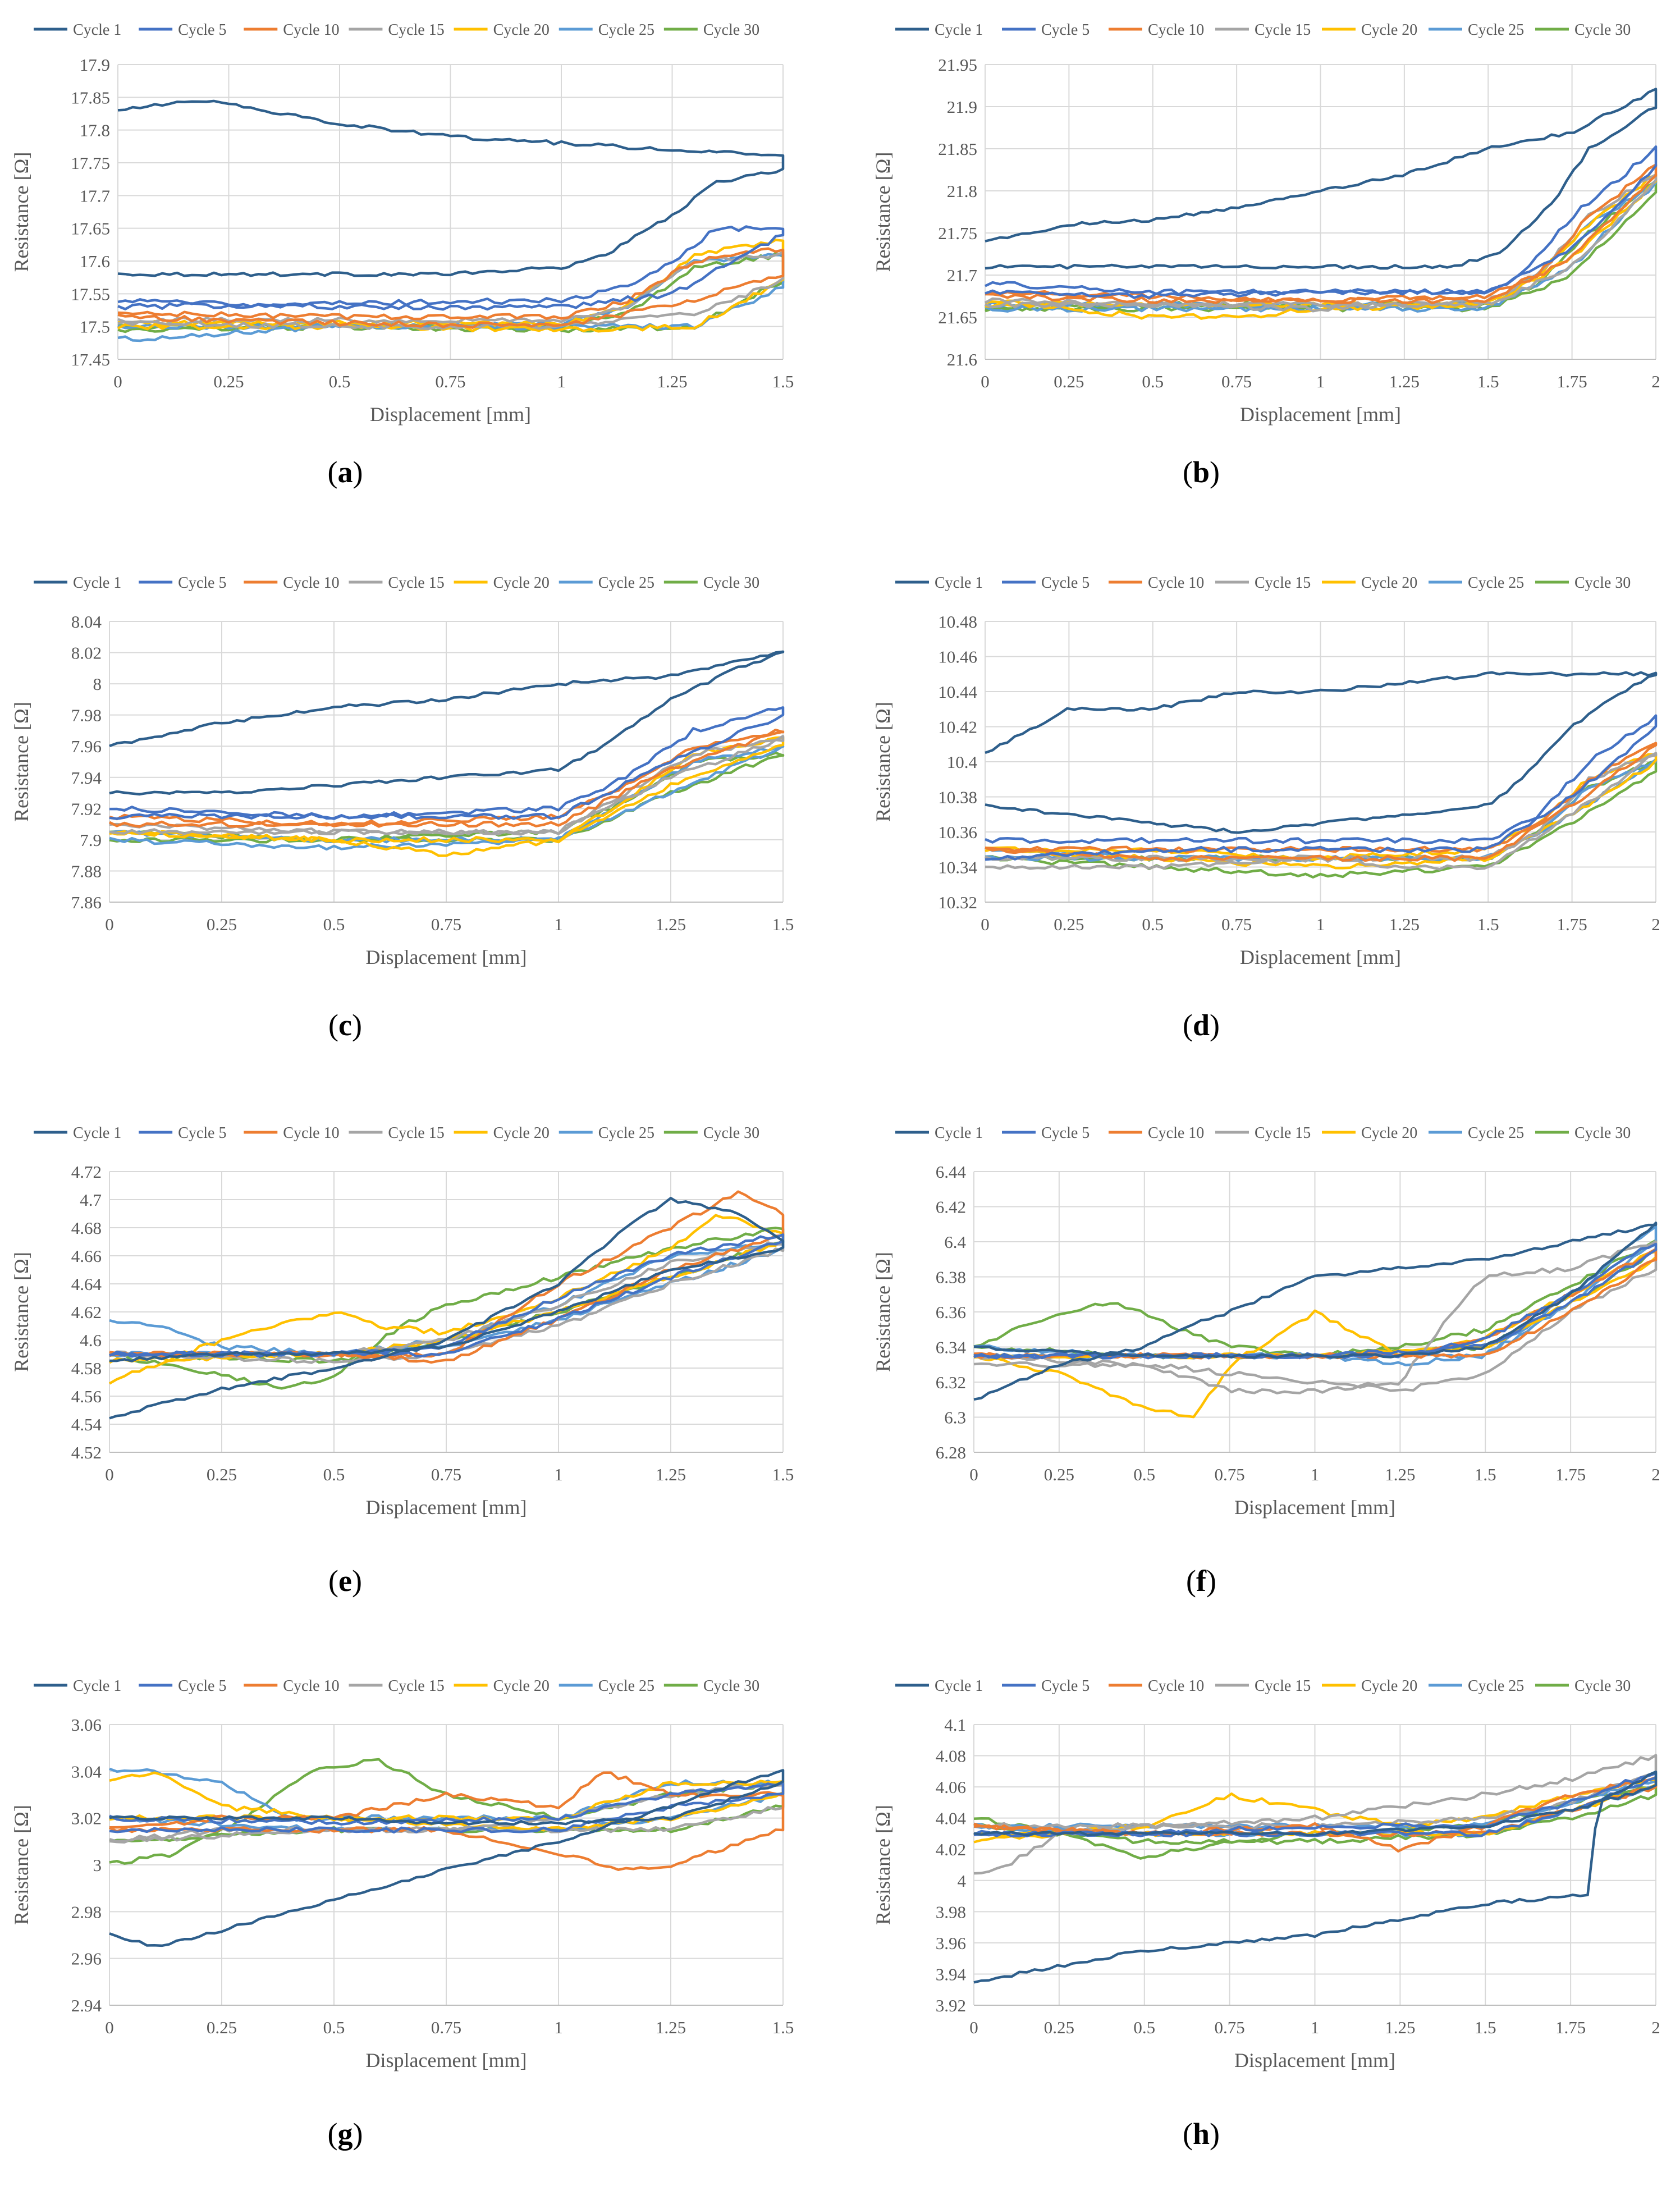  I want to click on y-tick-label: 21.85, so click(958, 149).